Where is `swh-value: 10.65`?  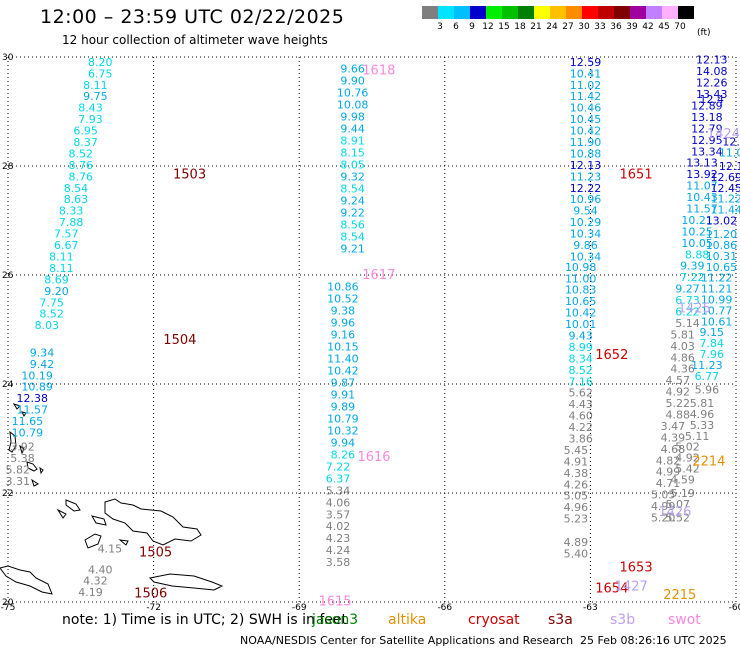
swh-value: 10.65 is located at coordinates (581, 301).